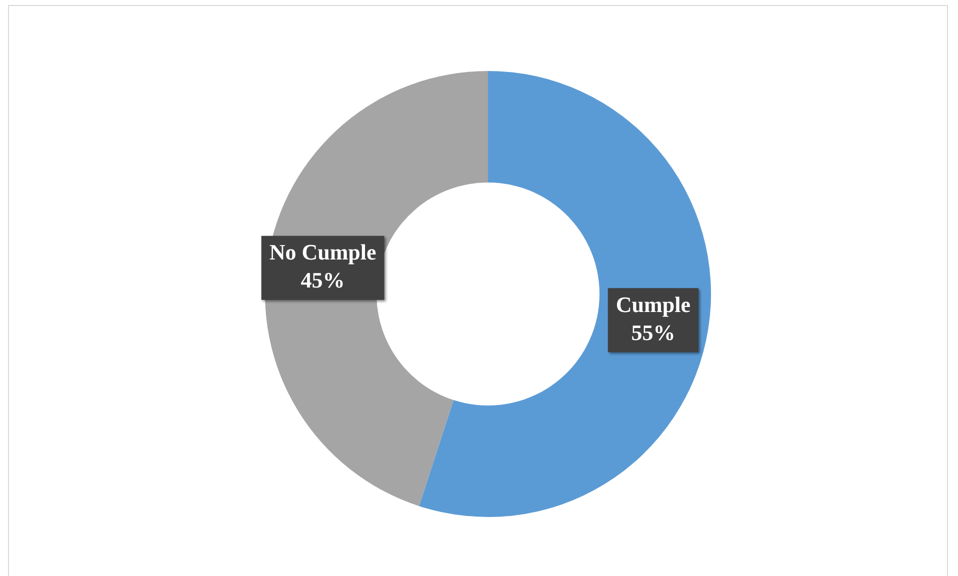 Image resolution: width=958 pixels, height=576 pixels. I want to click on slice-label: Cumple, so click(653, 304).